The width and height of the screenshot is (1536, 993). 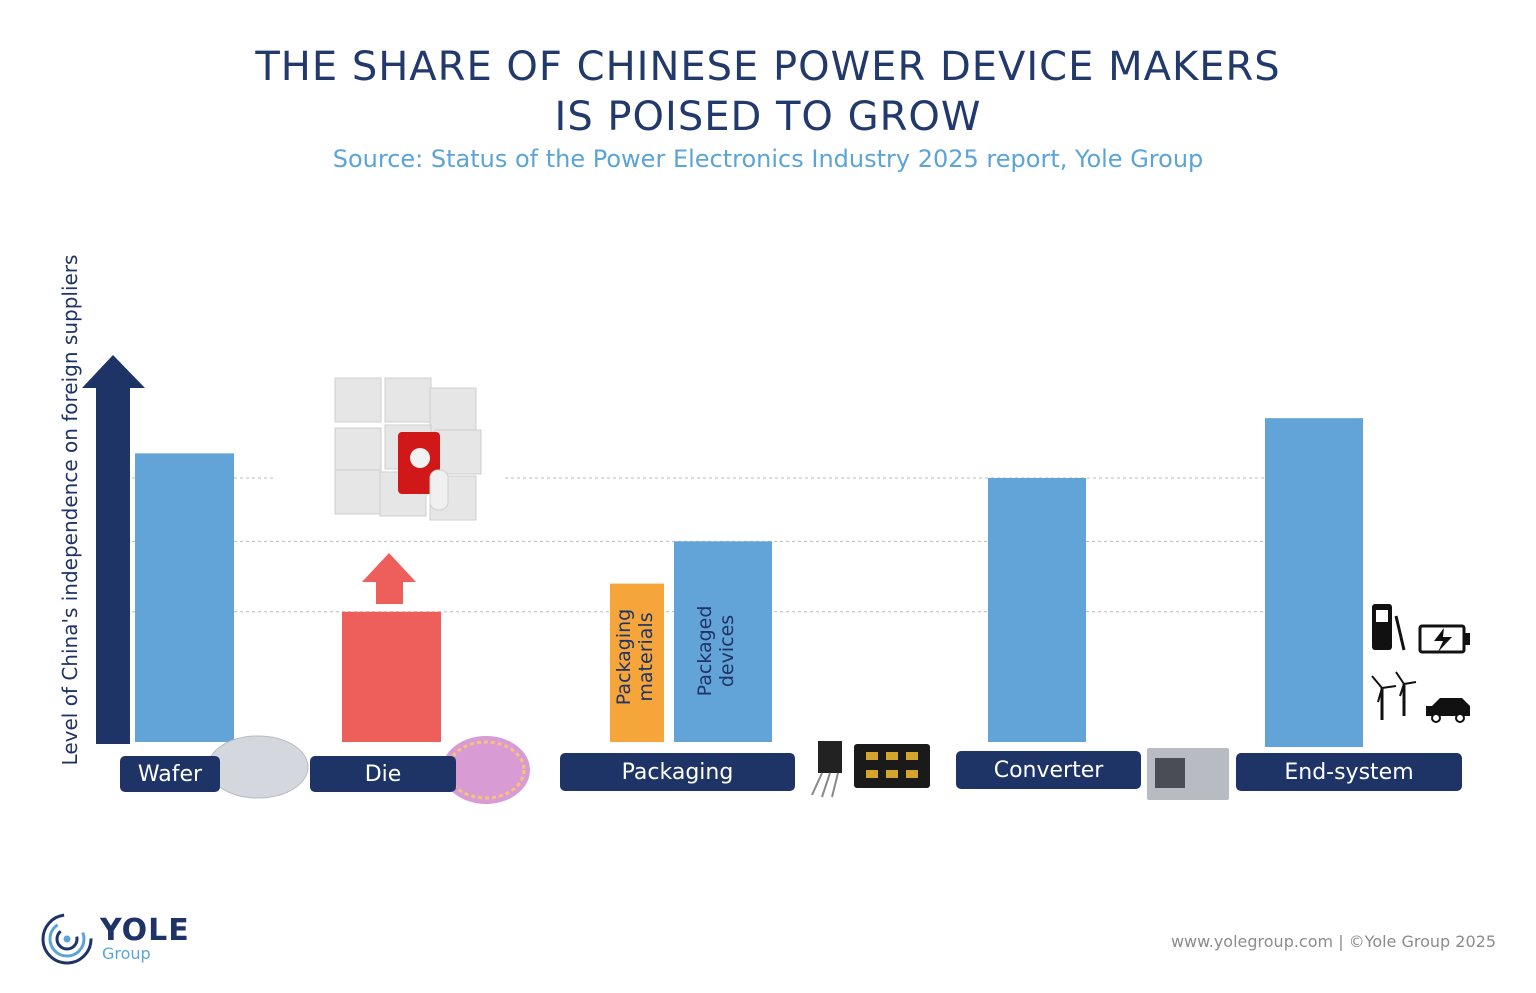 What do you see at coordinates (1037, 610) in the screenshot?
I see `bar-converter` at bounding box center [1037, 610].